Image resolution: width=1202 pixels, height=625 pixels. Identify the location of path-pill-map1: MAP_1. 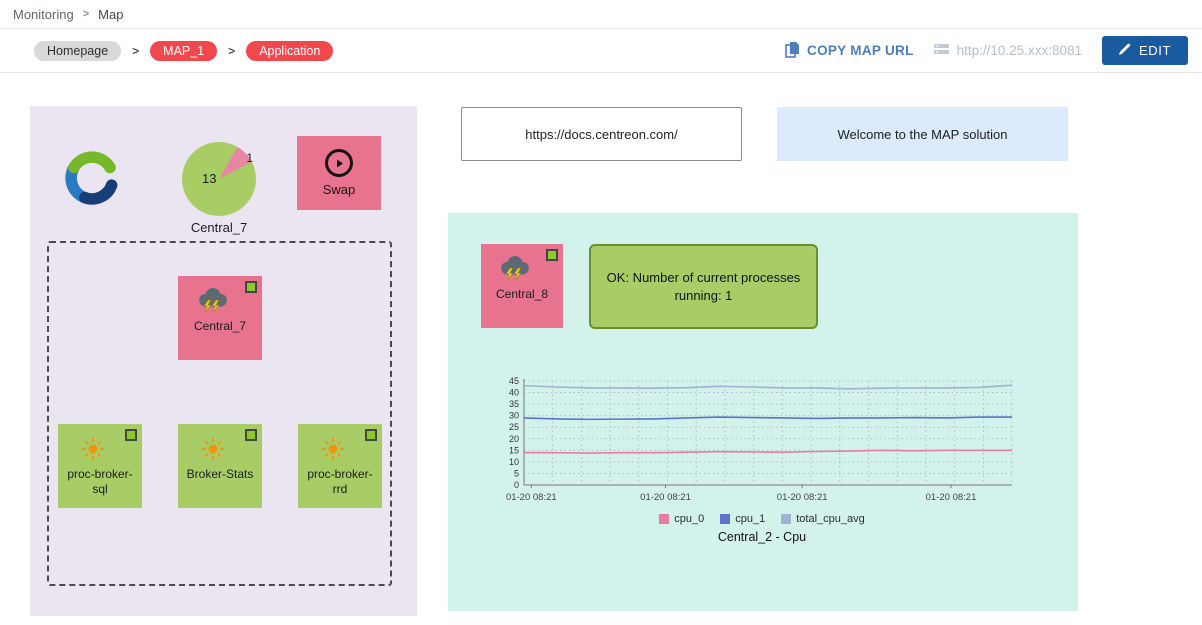
(184, 50).